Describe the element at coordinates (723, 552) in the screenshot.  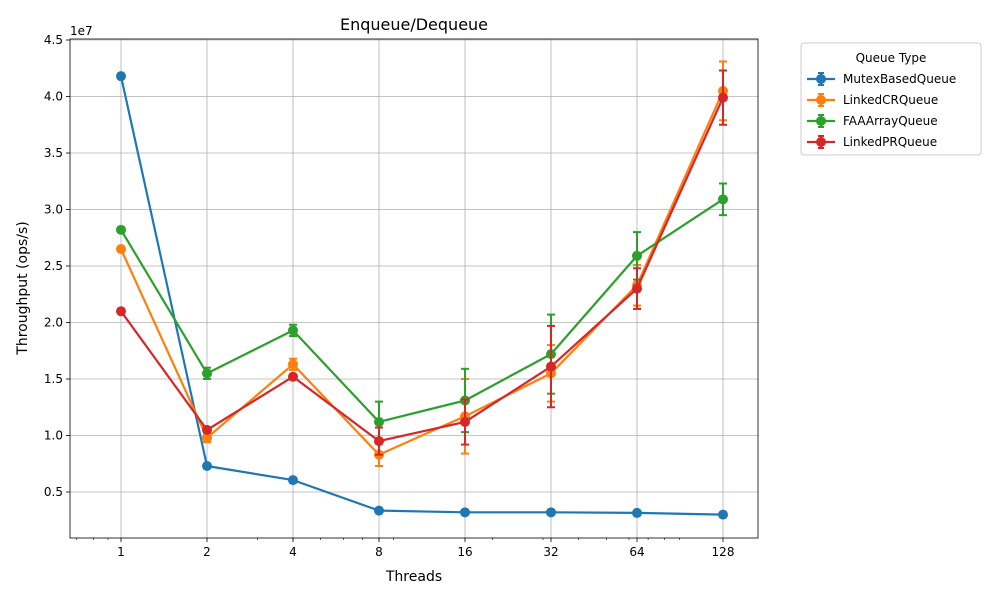
I see `x-tick-label: 128` at that location.